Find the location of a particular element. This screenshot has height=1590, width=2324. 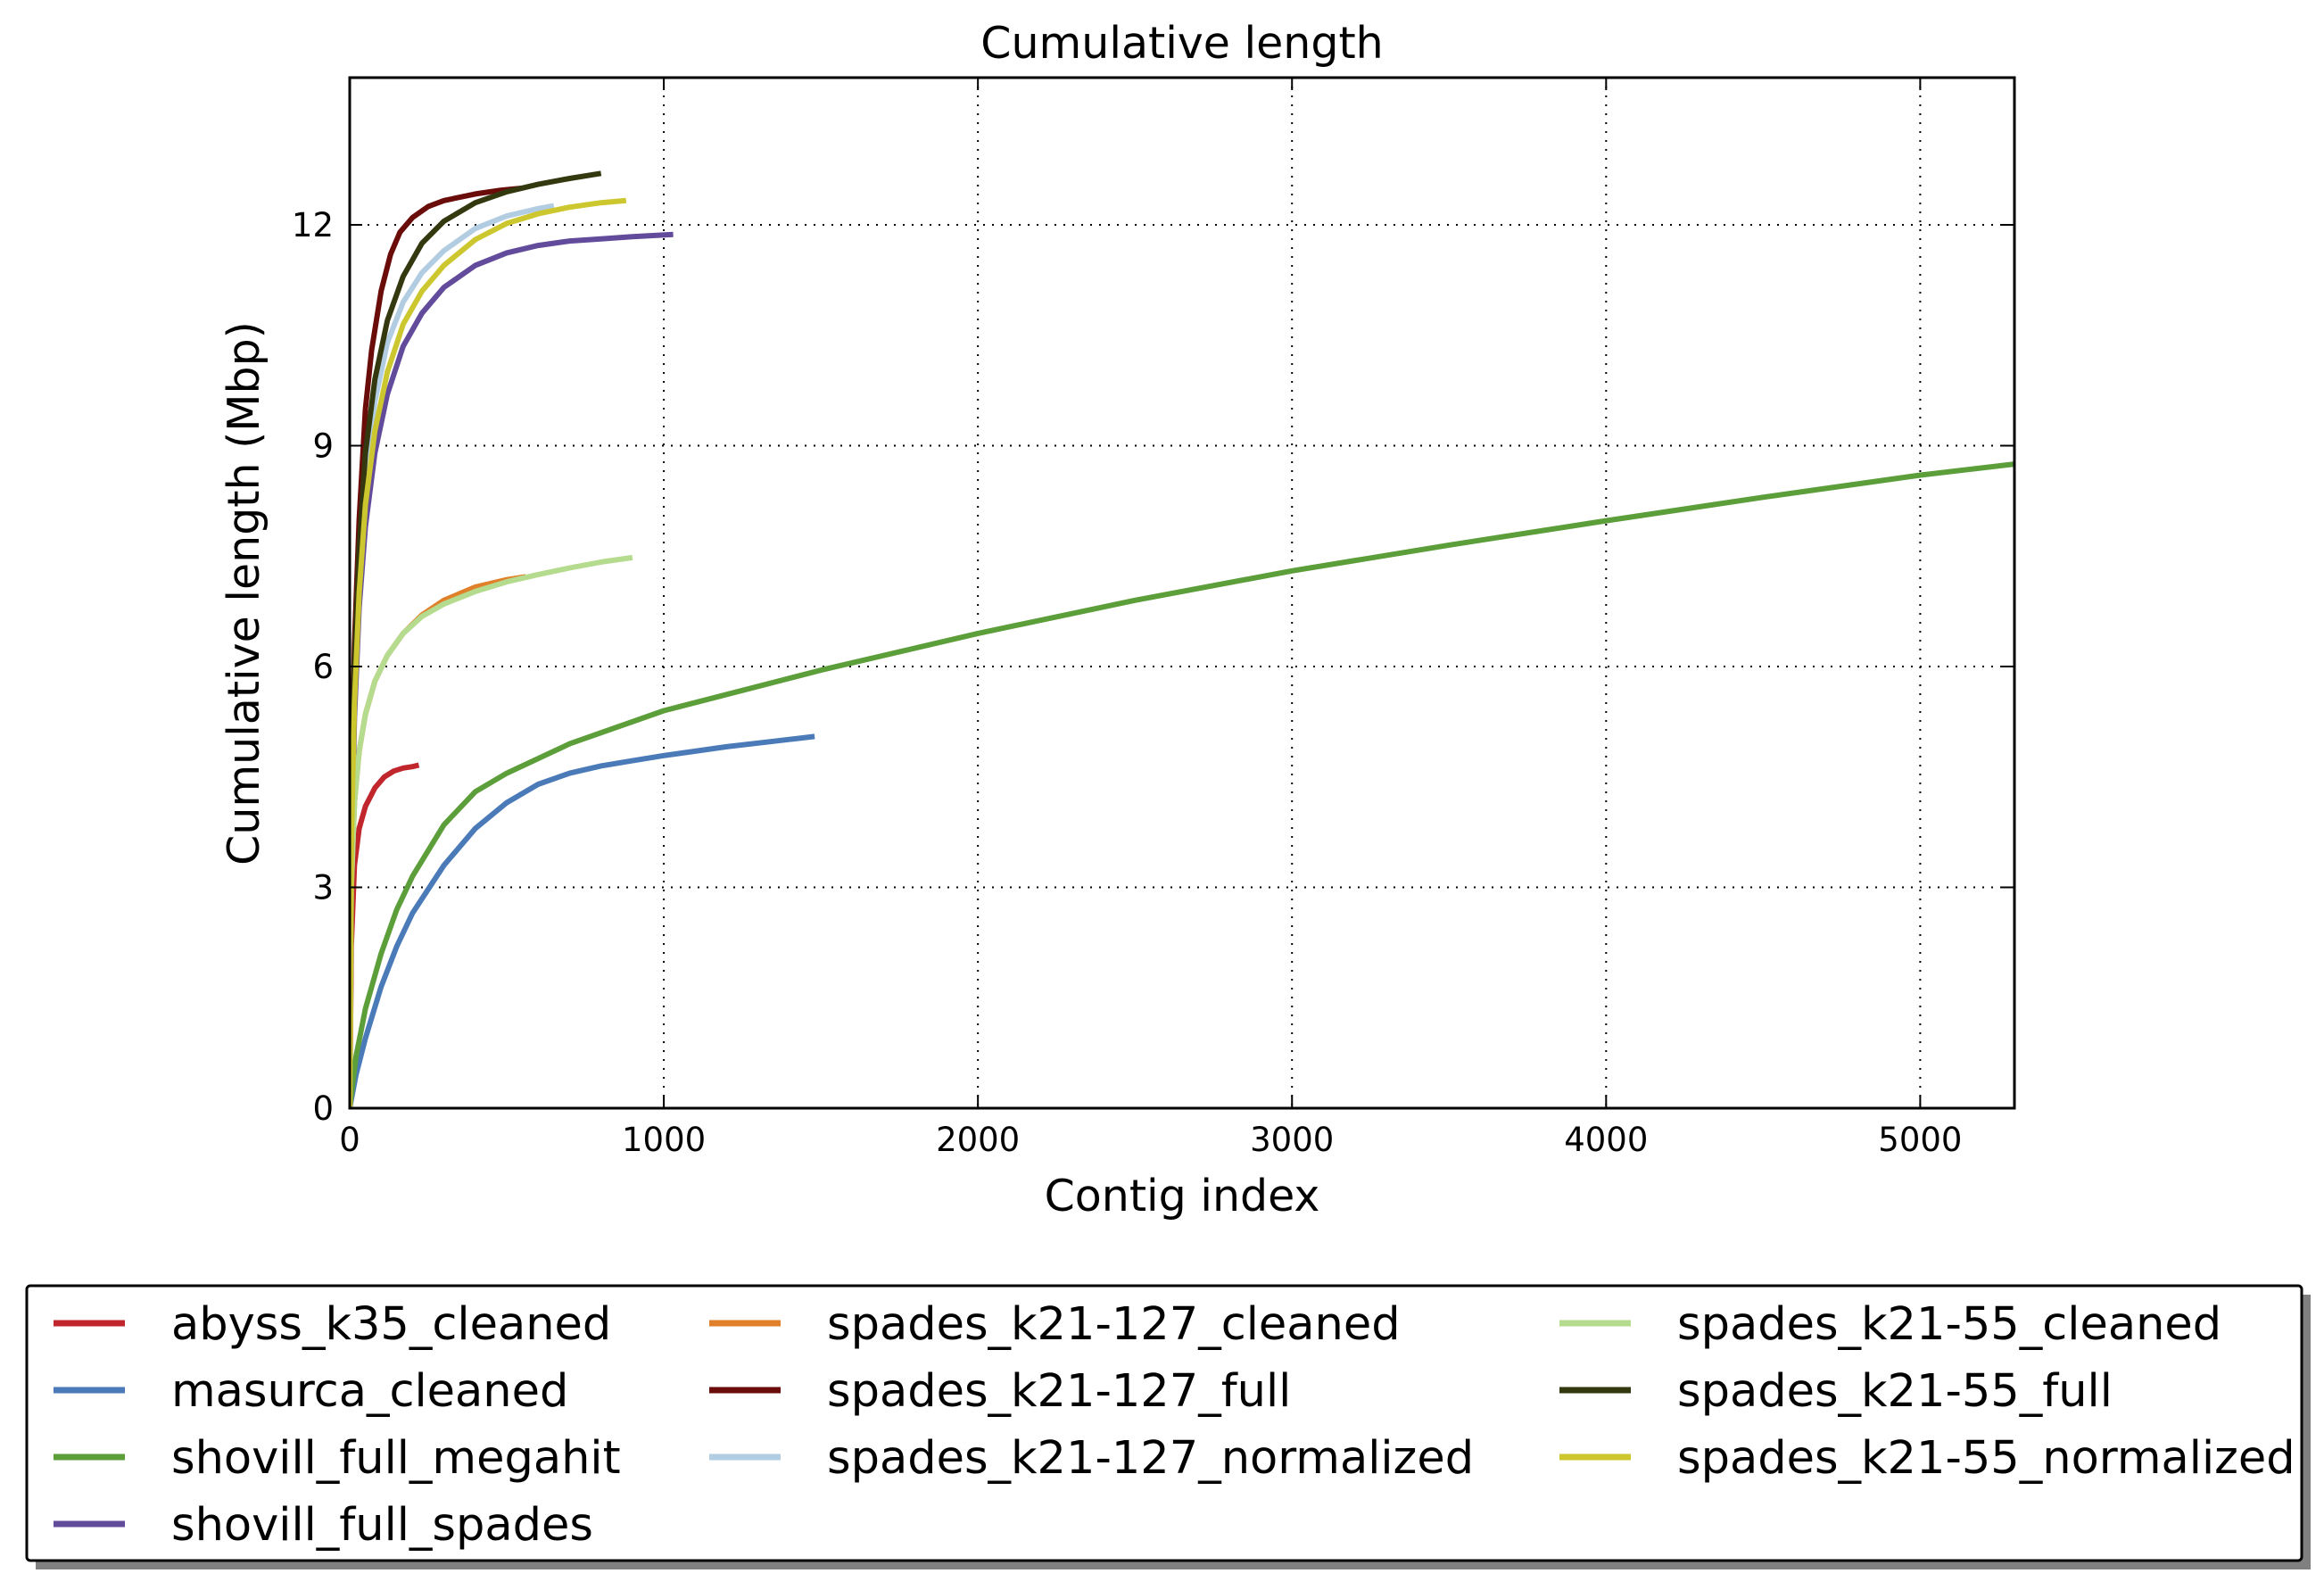

y-tick-label: 3 is located at coordinates (323, 888).